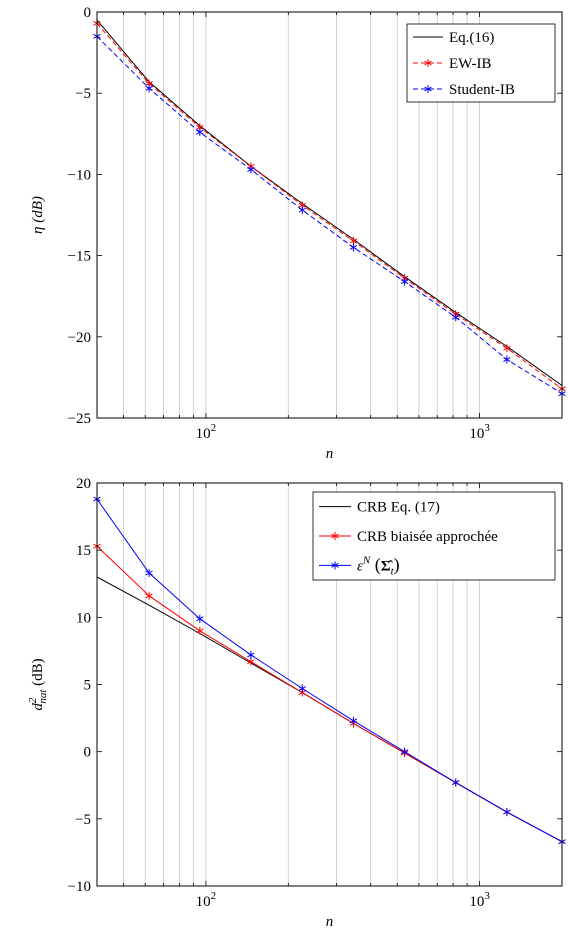 The height and width of the screenshot is (935, 568). I want to click on legend: Eq.(16) EW-IB Student-IB, so click(481, 63).